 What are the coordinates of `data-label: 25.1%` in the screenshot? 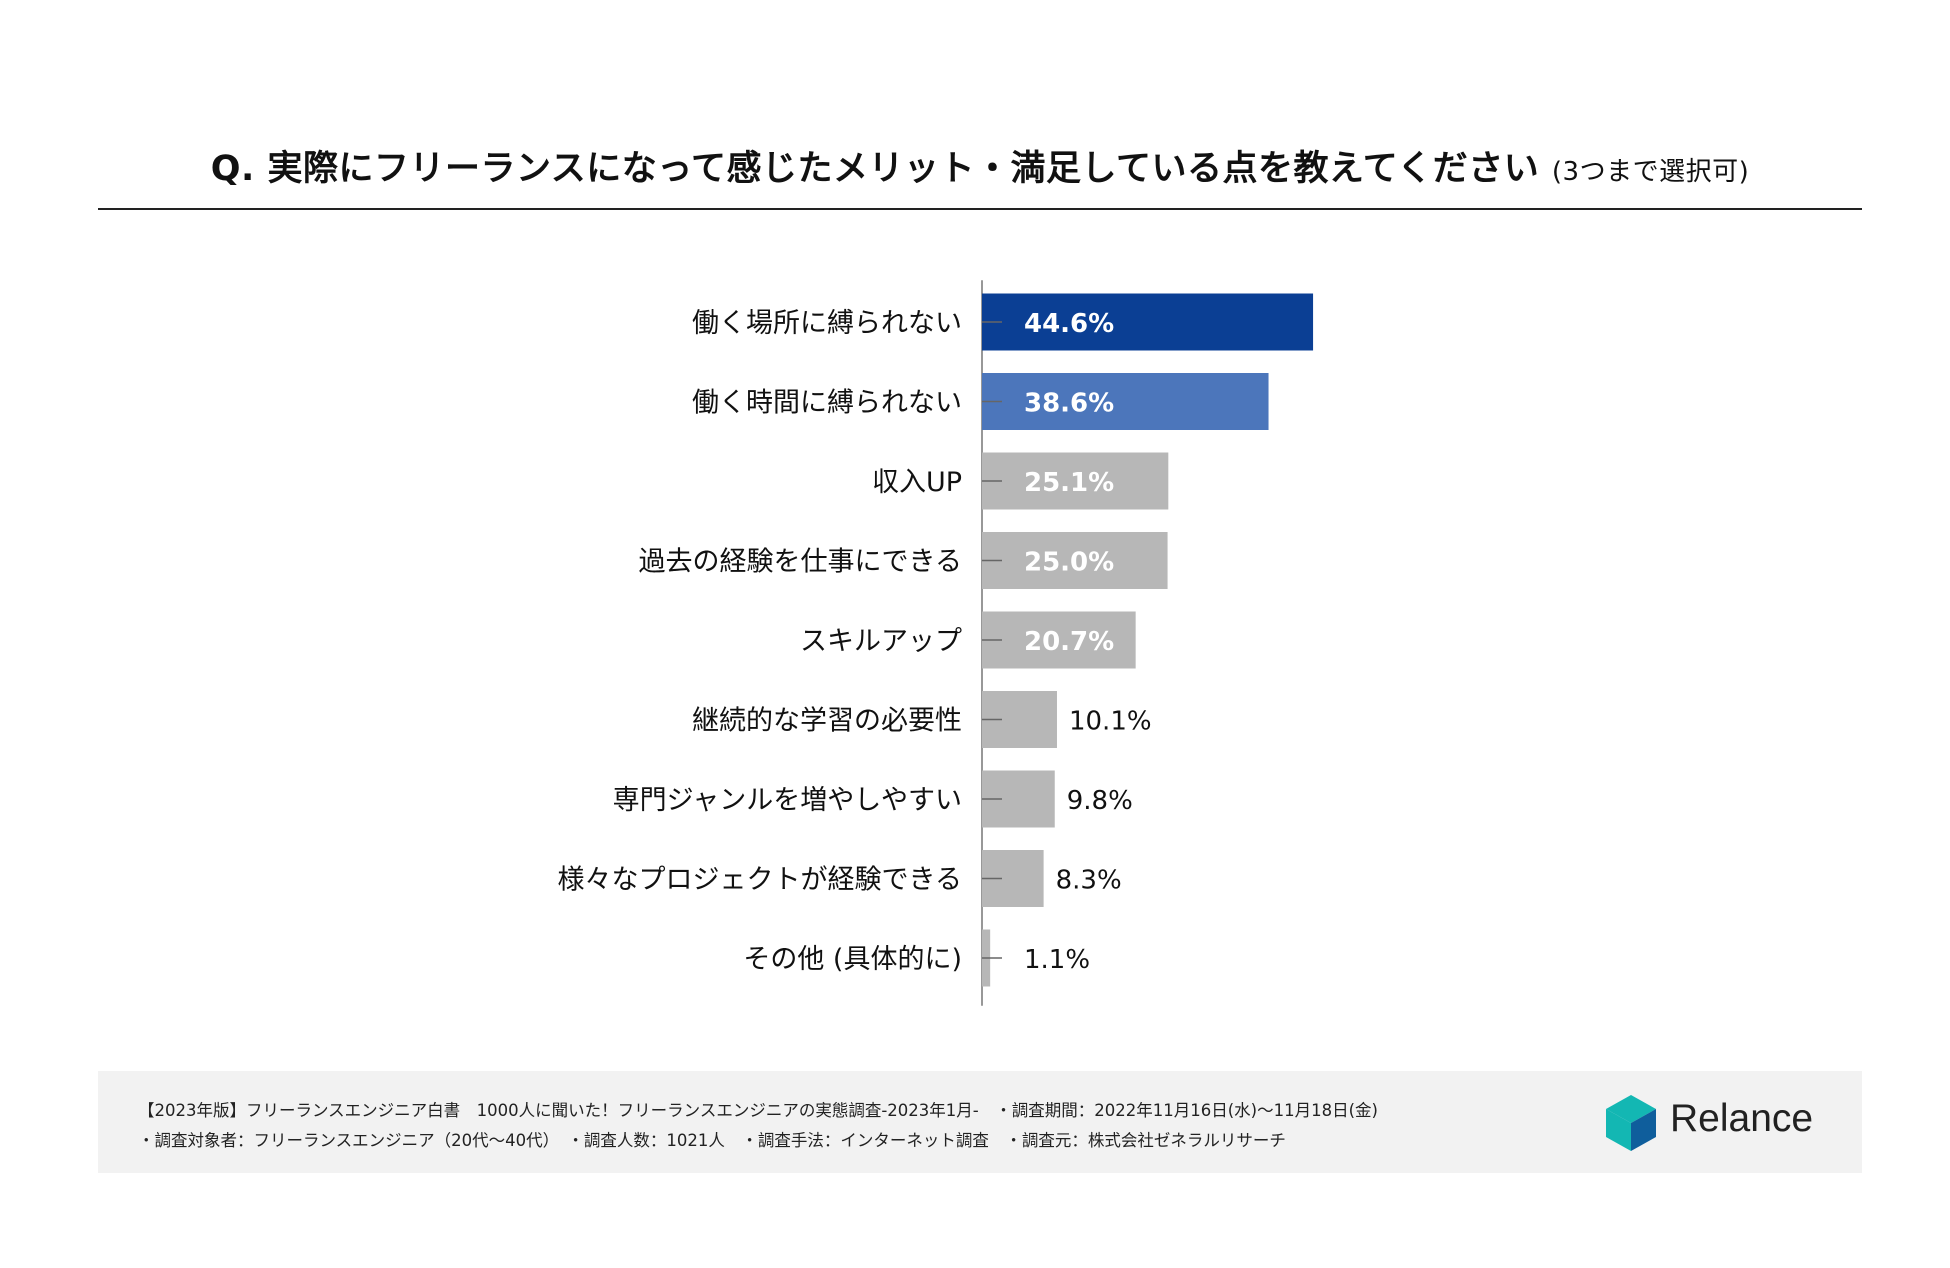 It's located at (1069, 483).